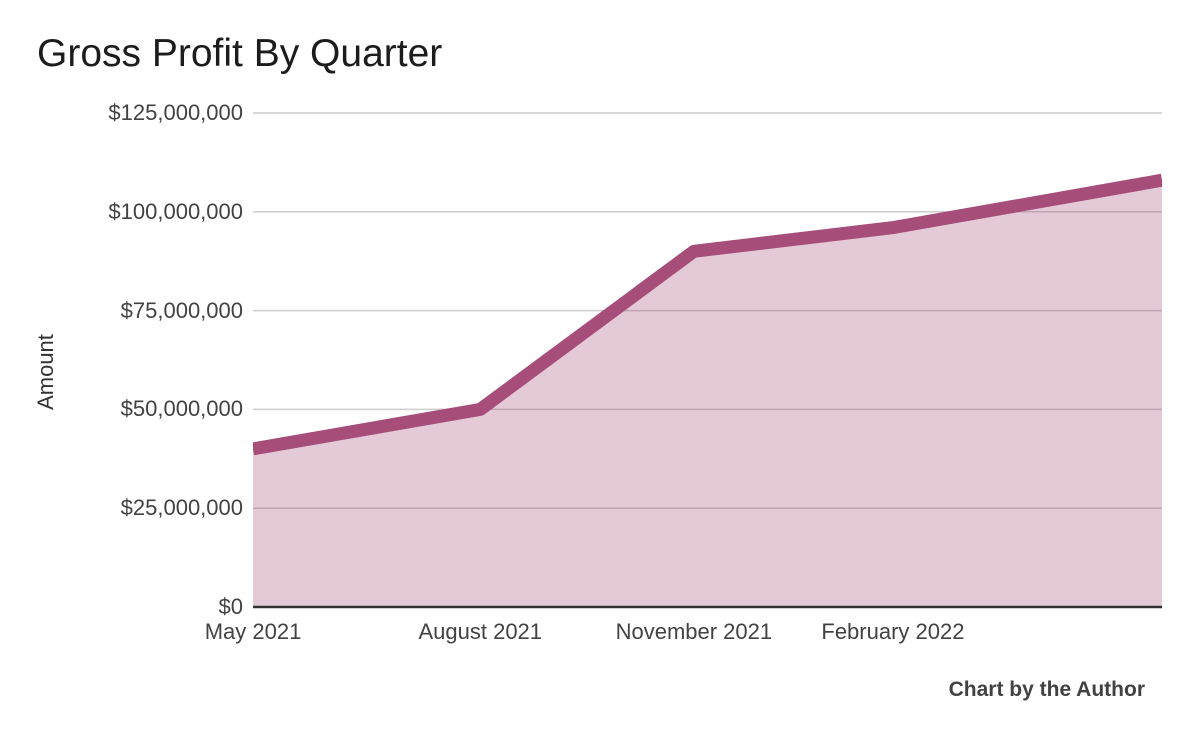 The image size is (1199, 742). Describe the element at coordinates (181, 409) in the screenshot. I see `y-tick-label: $50,000,000` at that location.